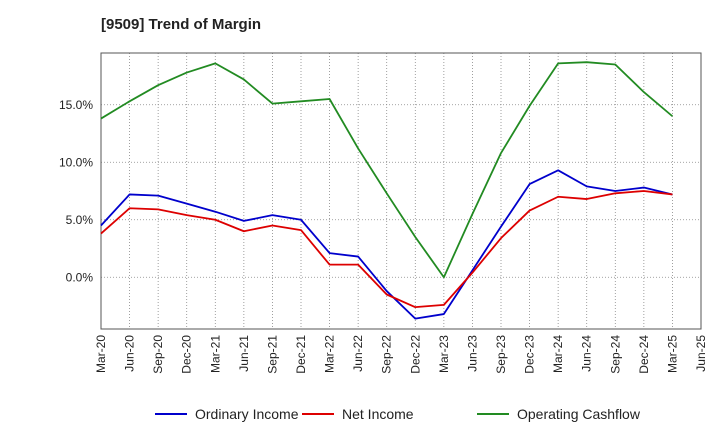 This screenshot has height=440, width=720. What do you see at coordinates (387, 354) in the screenshot?
I see `x-tick-label: Sep-22` at bounding box center [387, 354].